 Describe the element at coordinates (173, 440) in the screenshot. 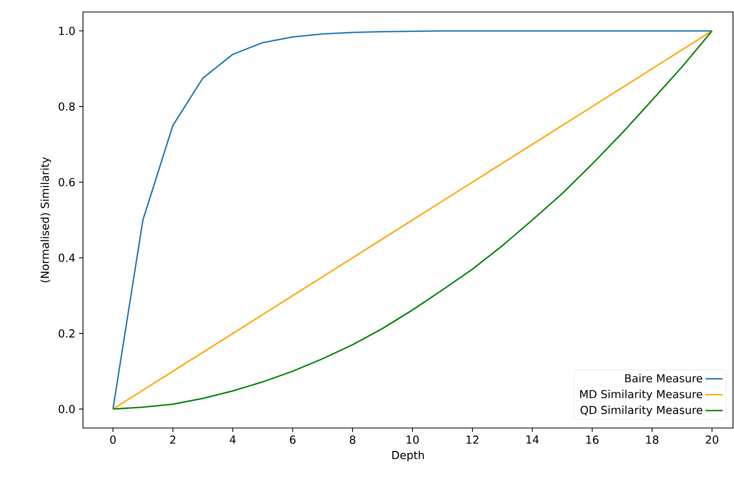

I see `x-tick-label: 2` at that location.